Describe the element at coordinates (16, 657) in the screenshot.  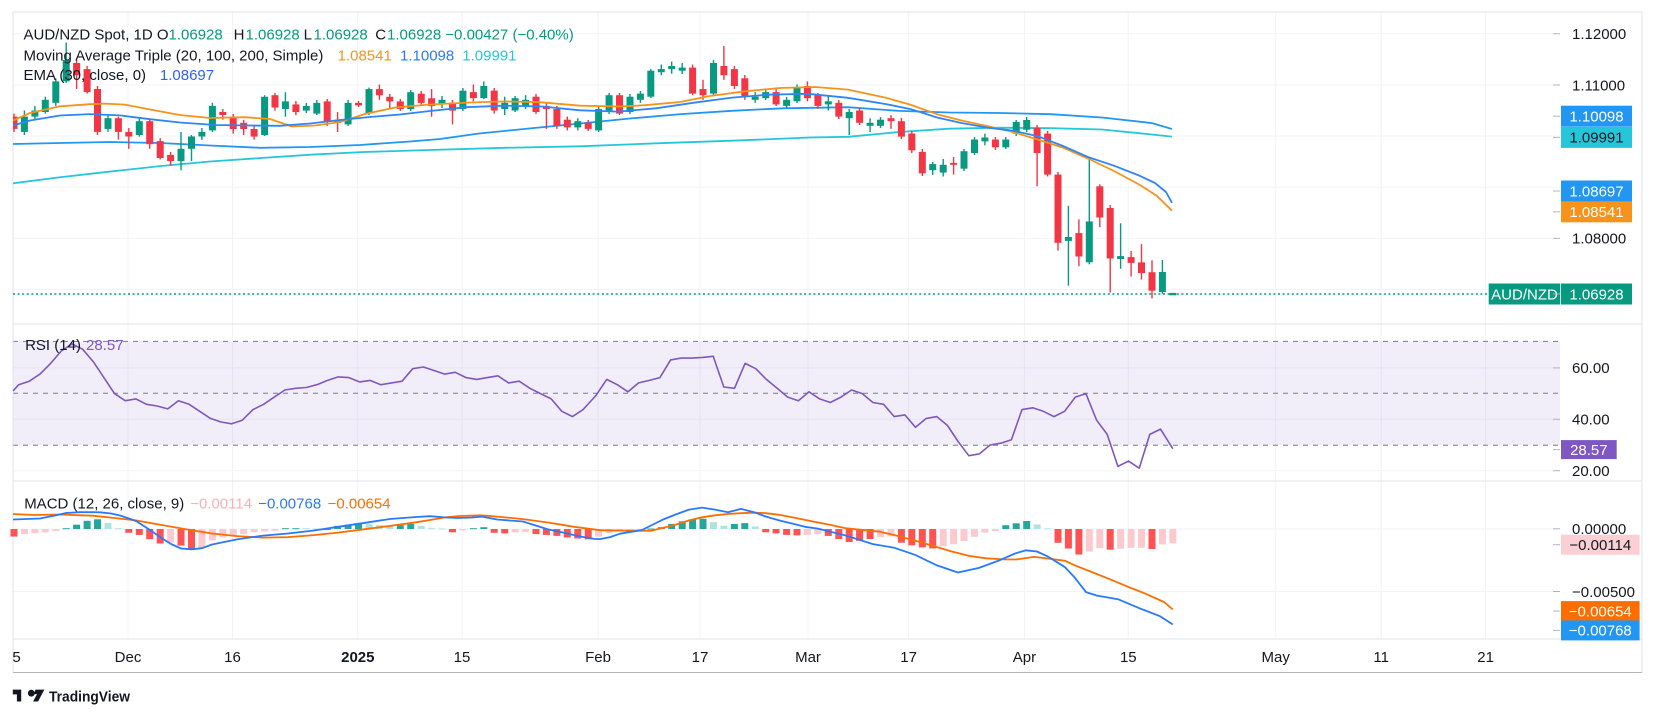
I see `svg-text: 5` at that location.